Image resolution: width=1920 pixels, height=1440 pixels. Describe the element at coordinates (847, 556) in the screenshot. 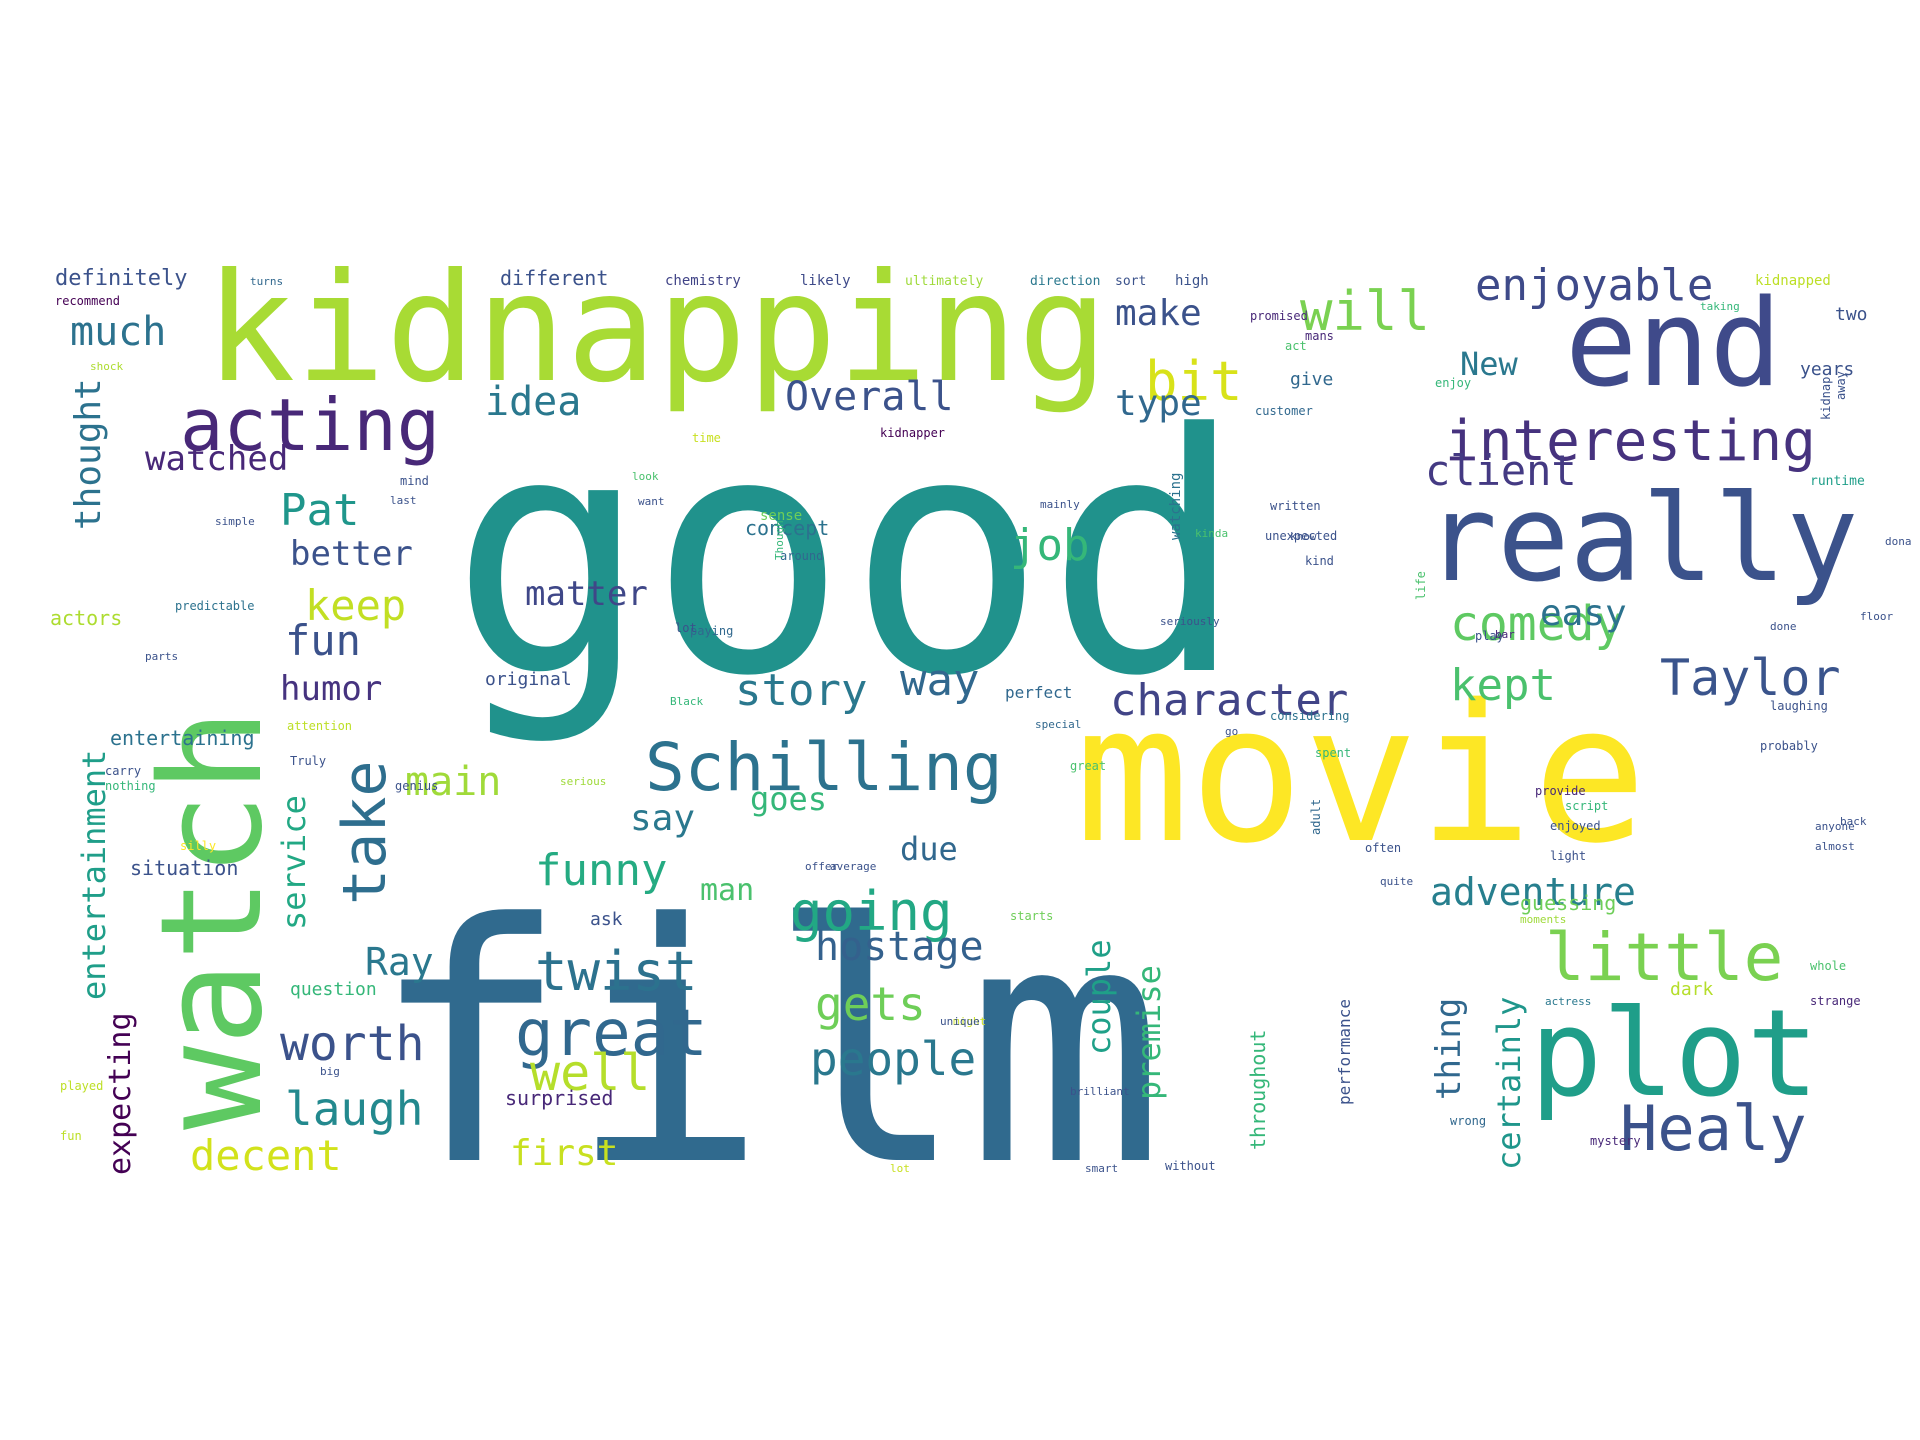

I see `cloud-word: good` at that location.